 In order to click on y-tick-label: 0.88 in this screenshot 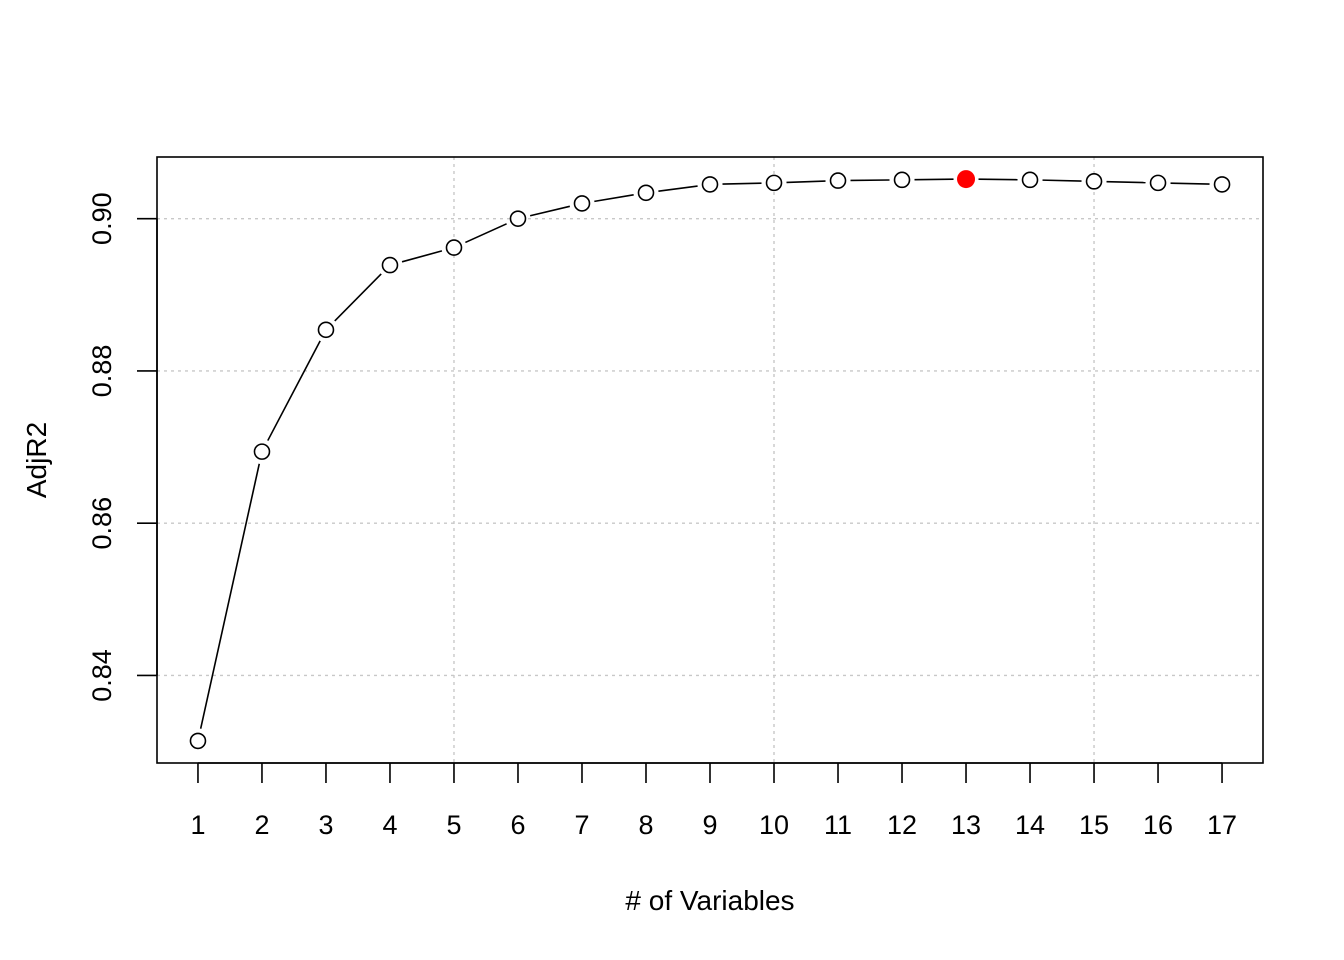, I will do `click(102, 371)`.